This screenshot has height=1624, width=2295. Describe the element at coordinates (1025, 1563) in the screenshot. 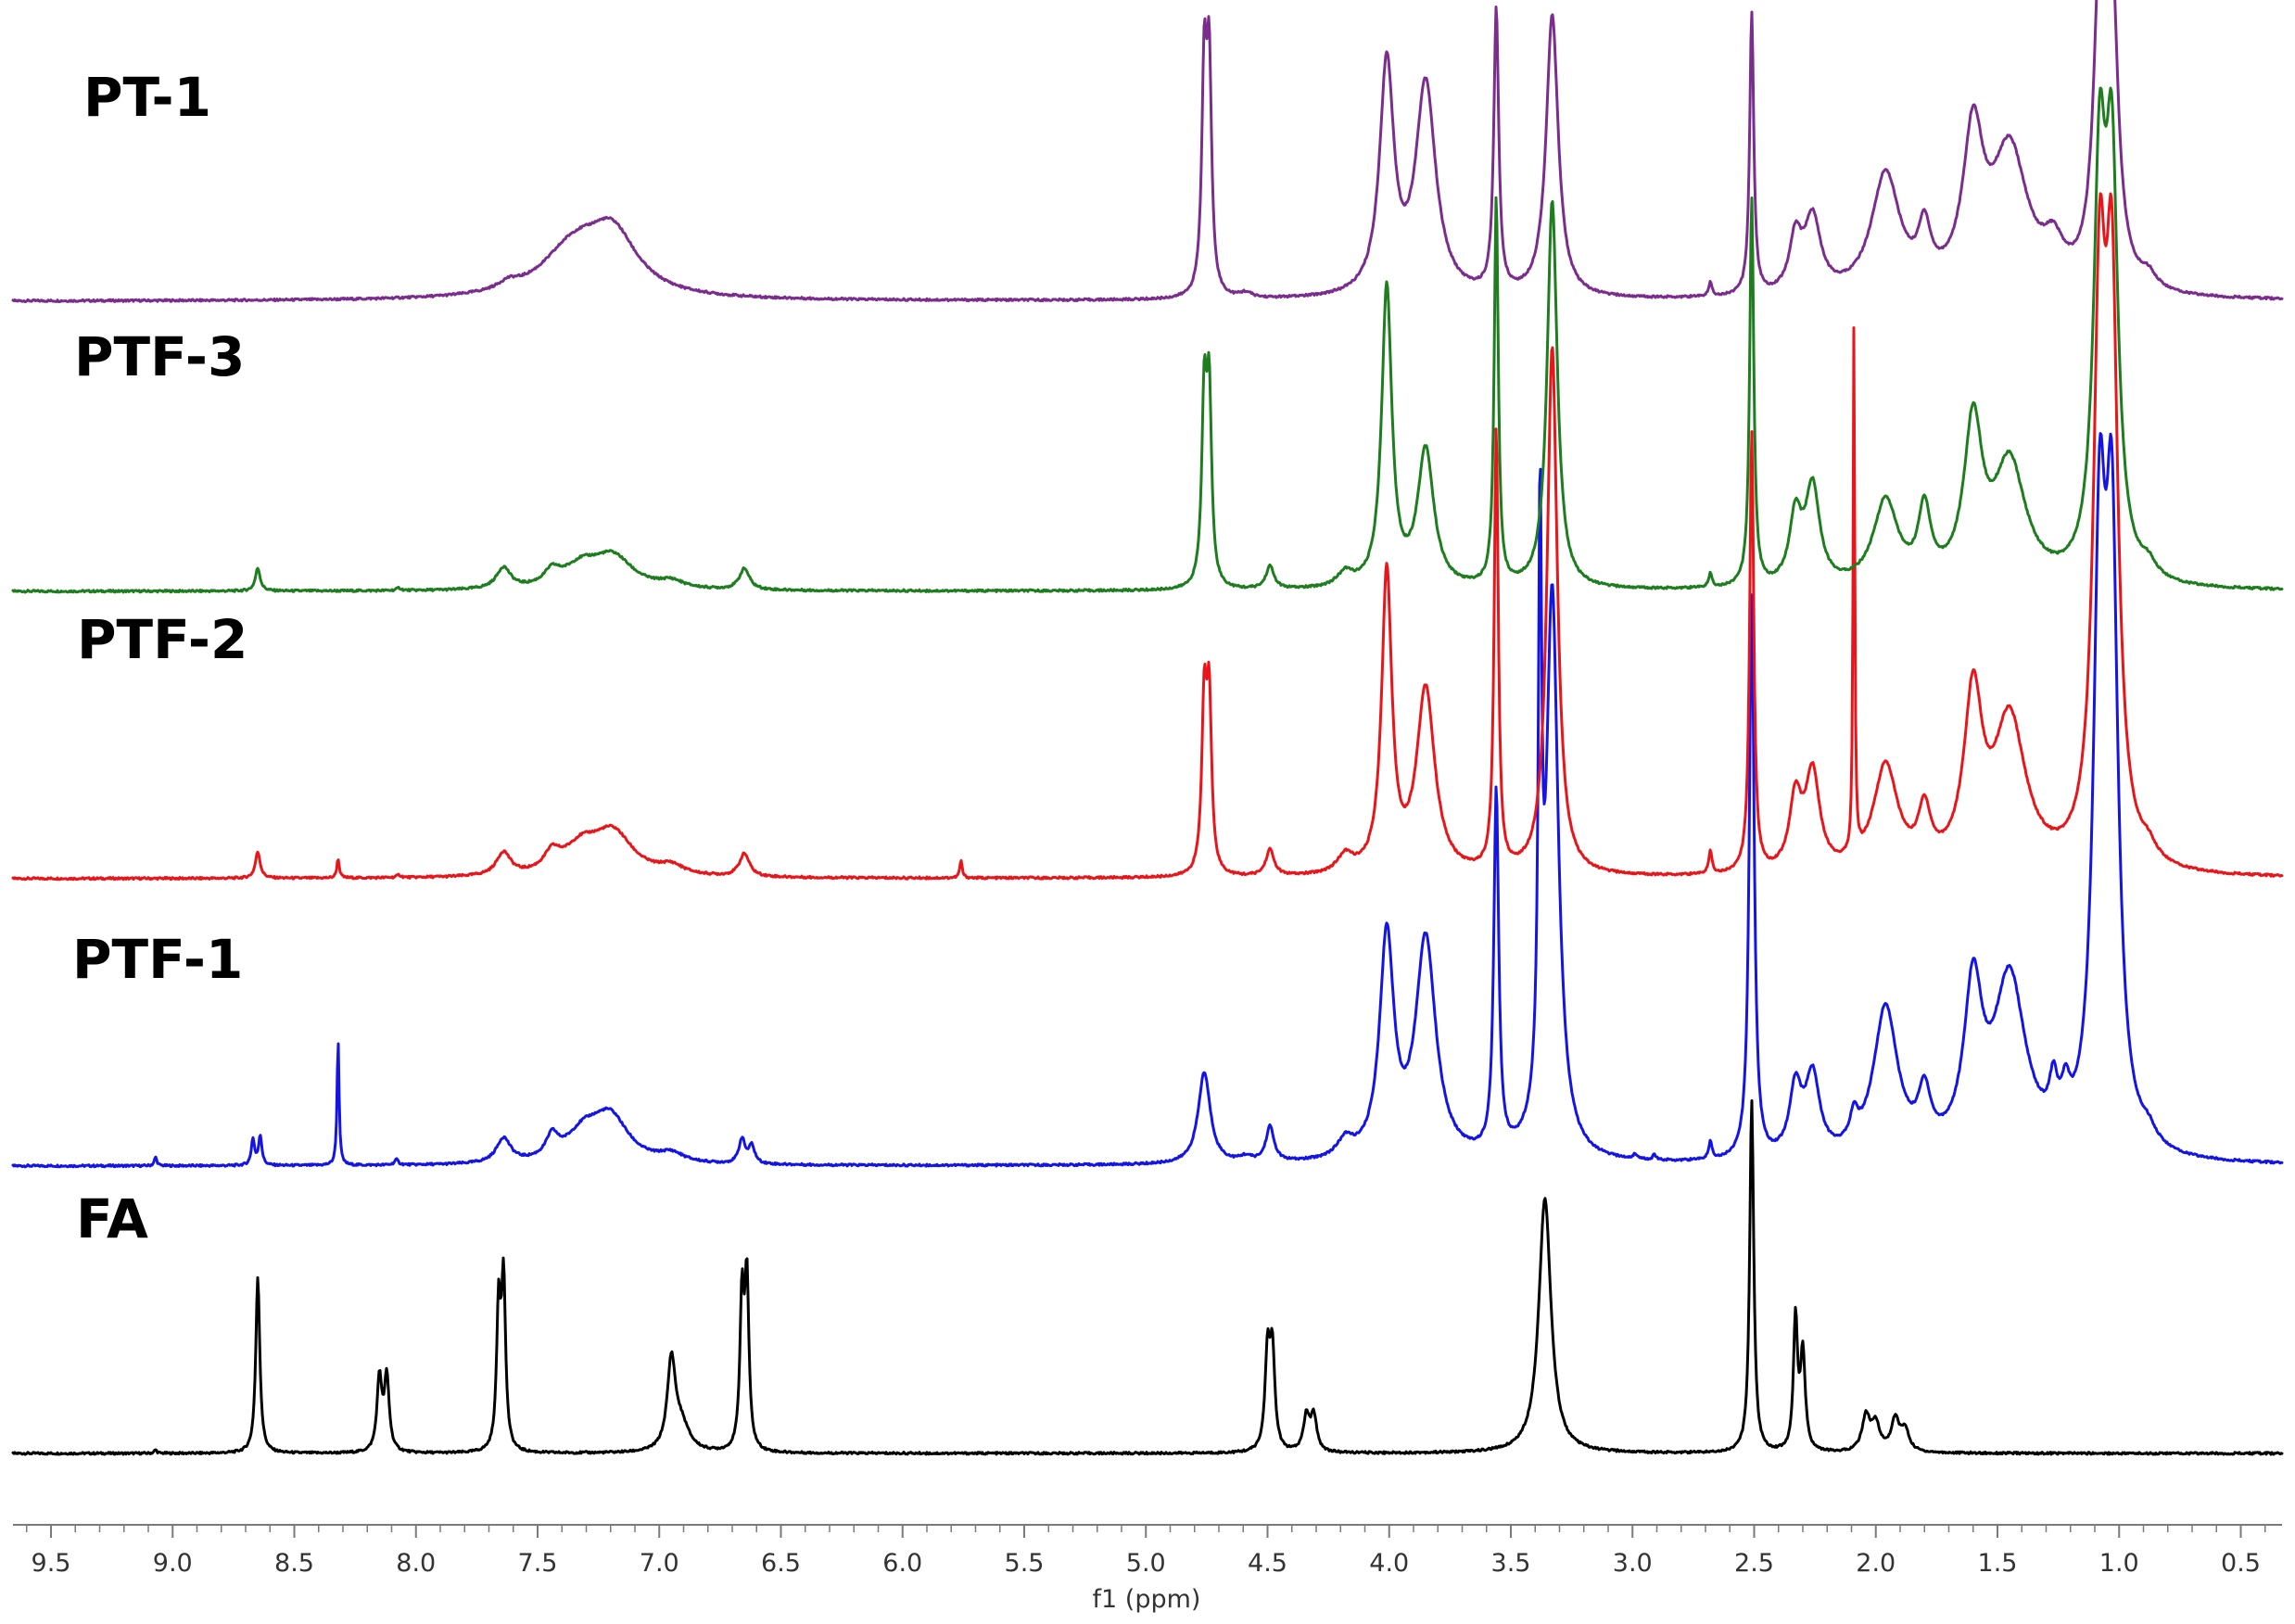

I see `x-tick-label: 5.5` at that location.